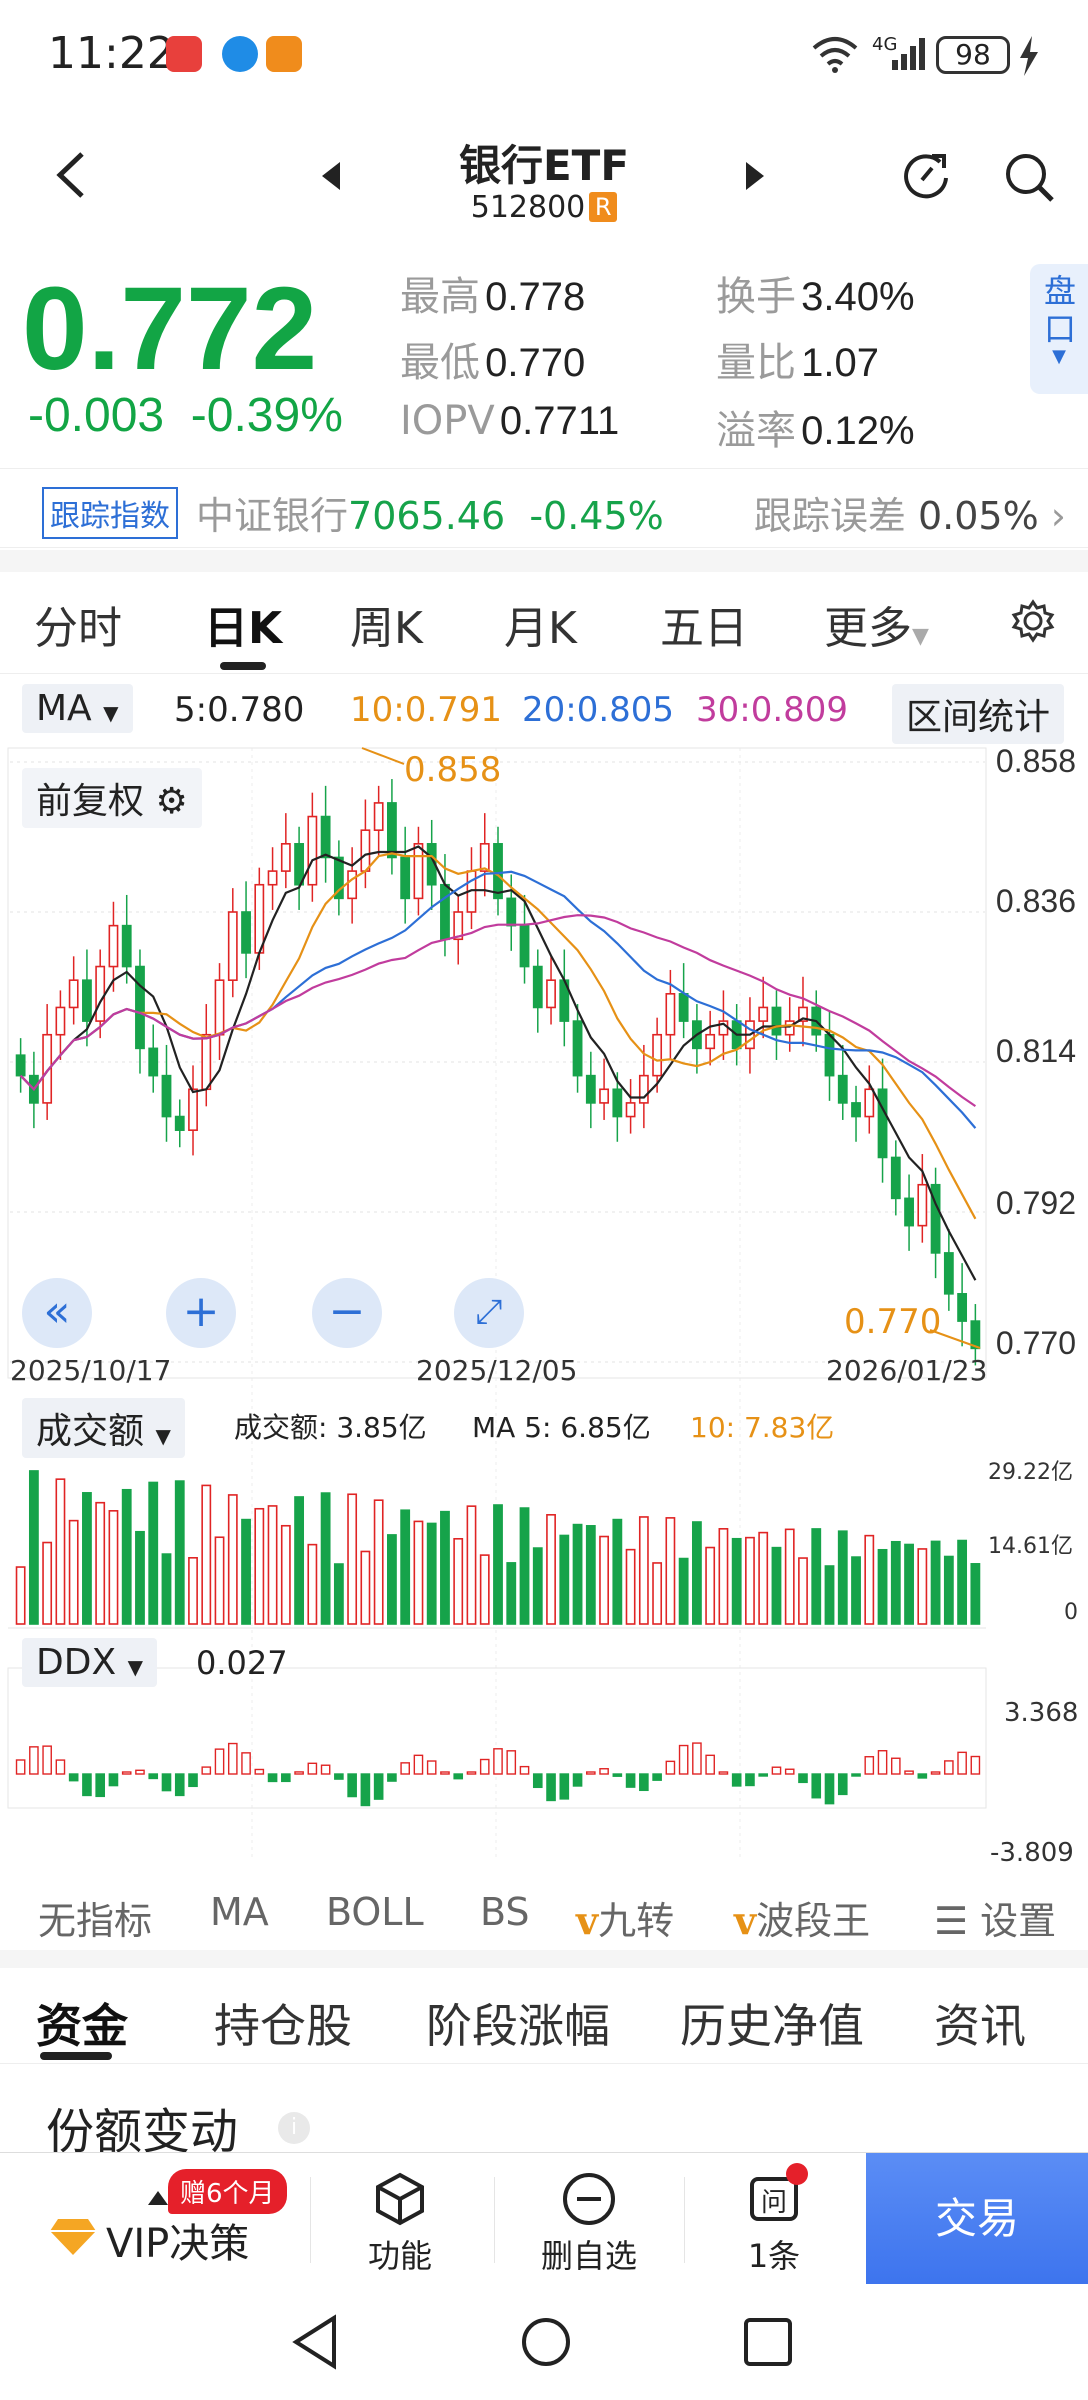 Image resolution: width=1088 pixels, height=2400 pixels. Describe the element at coordinates (977, 2219) in the screenshot. I see `trade-button: 交易` at that location.